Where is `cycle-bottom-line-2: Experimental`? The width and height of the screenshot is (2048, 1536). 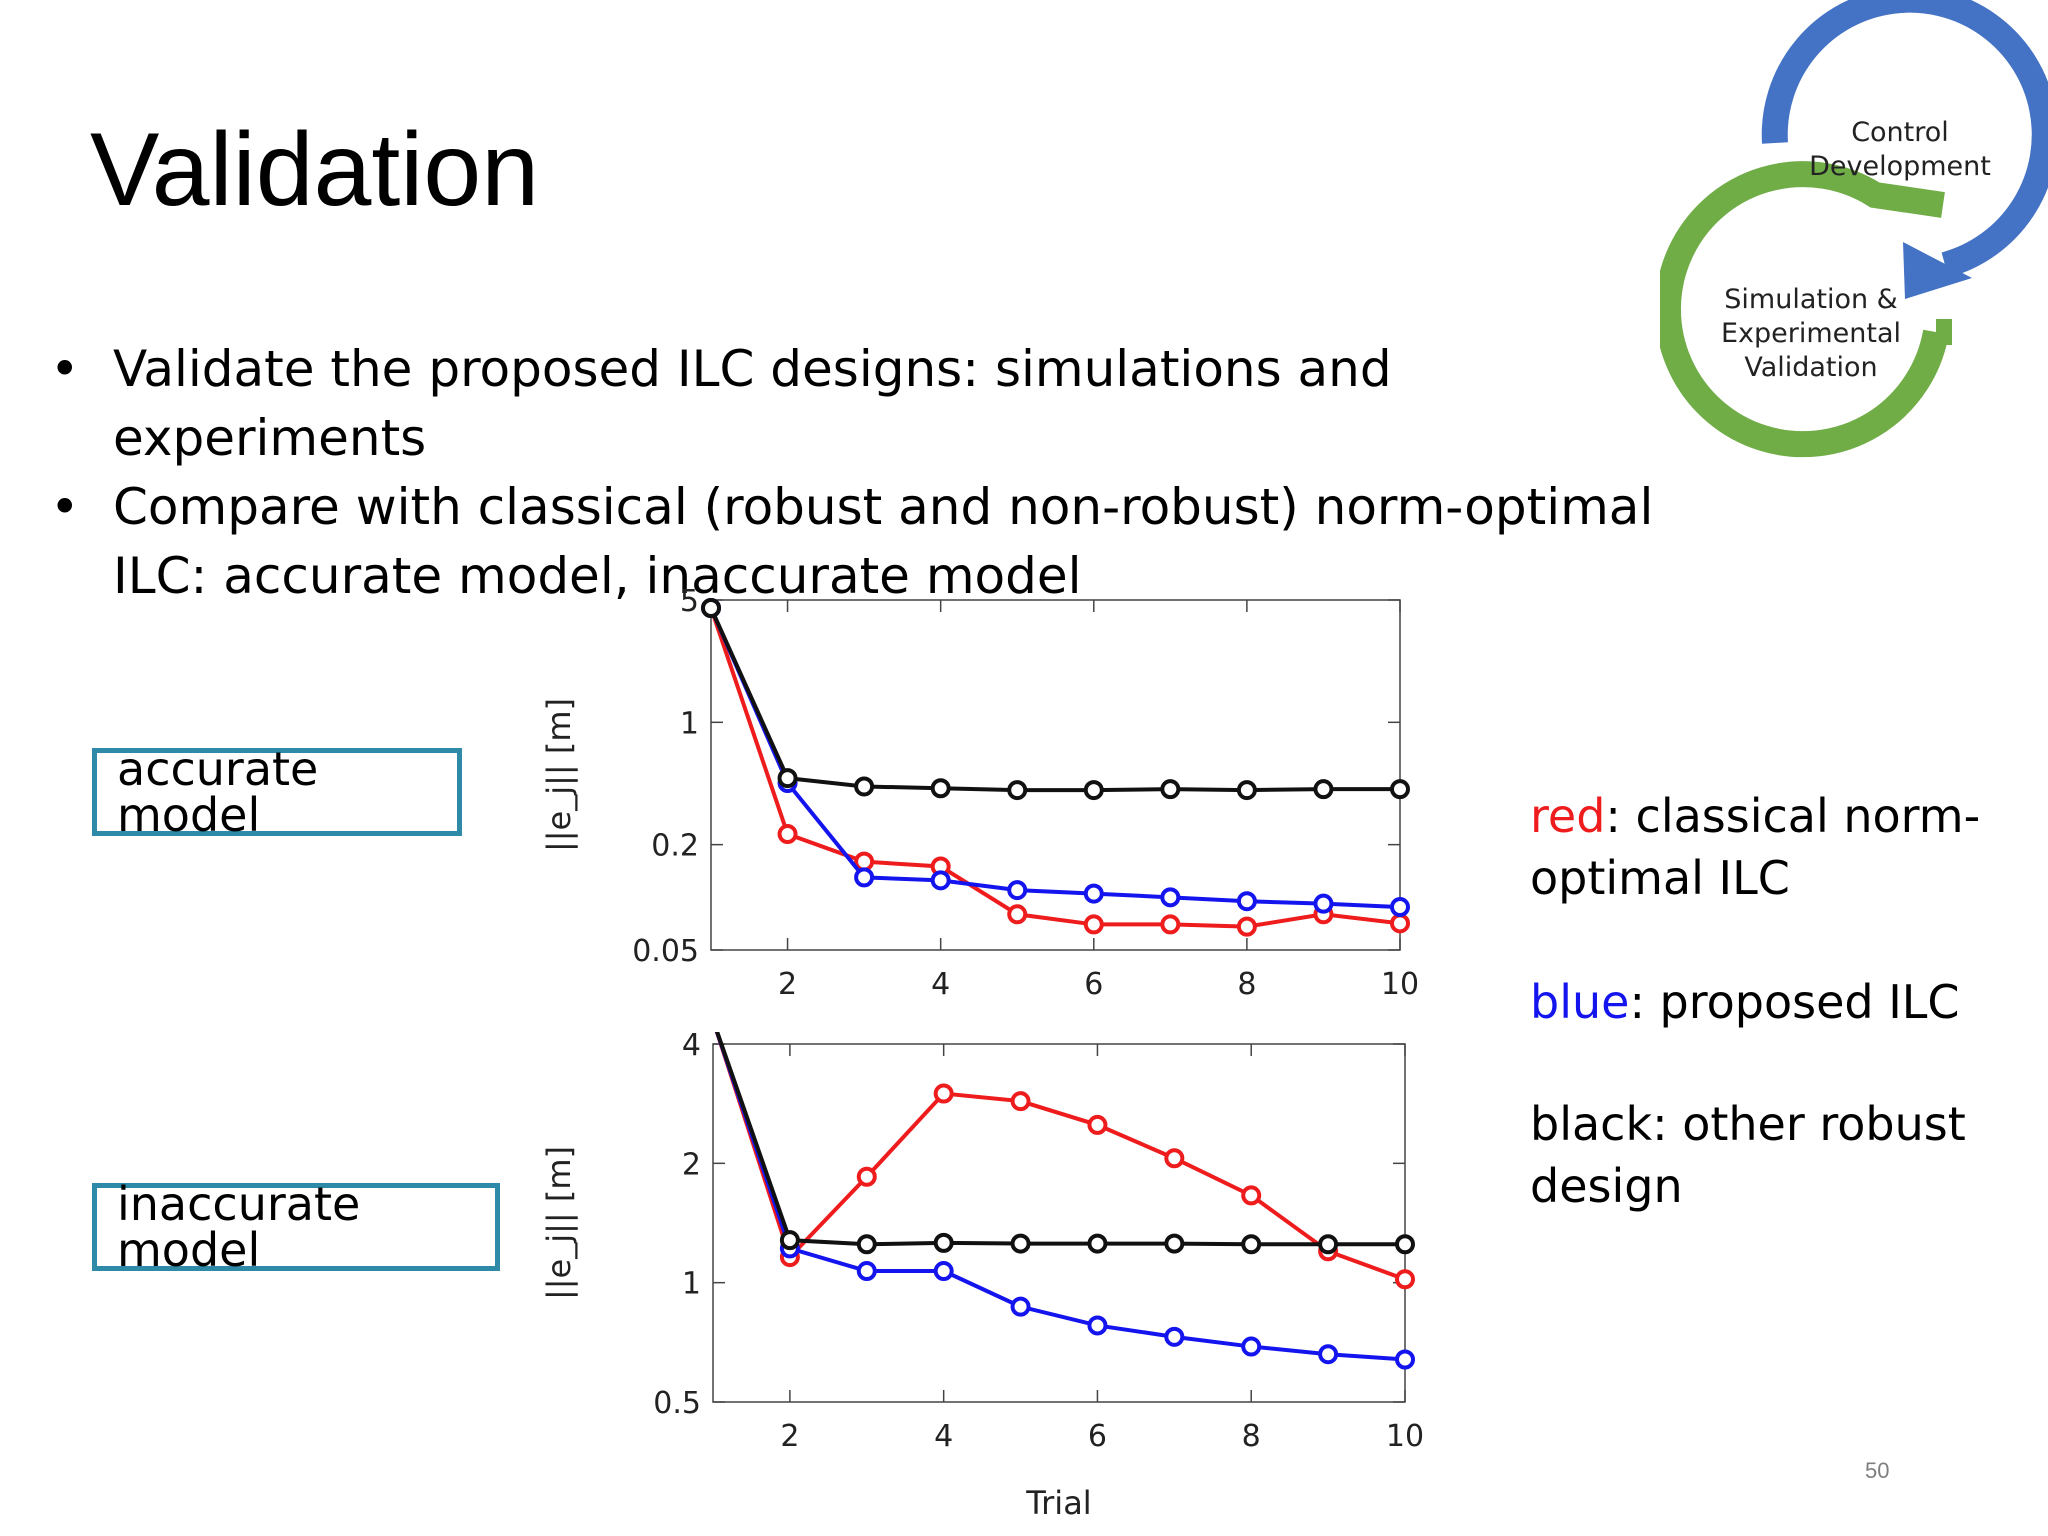 cycle-bottom-line-2: Experimental is located at coordinates (1811, 333).